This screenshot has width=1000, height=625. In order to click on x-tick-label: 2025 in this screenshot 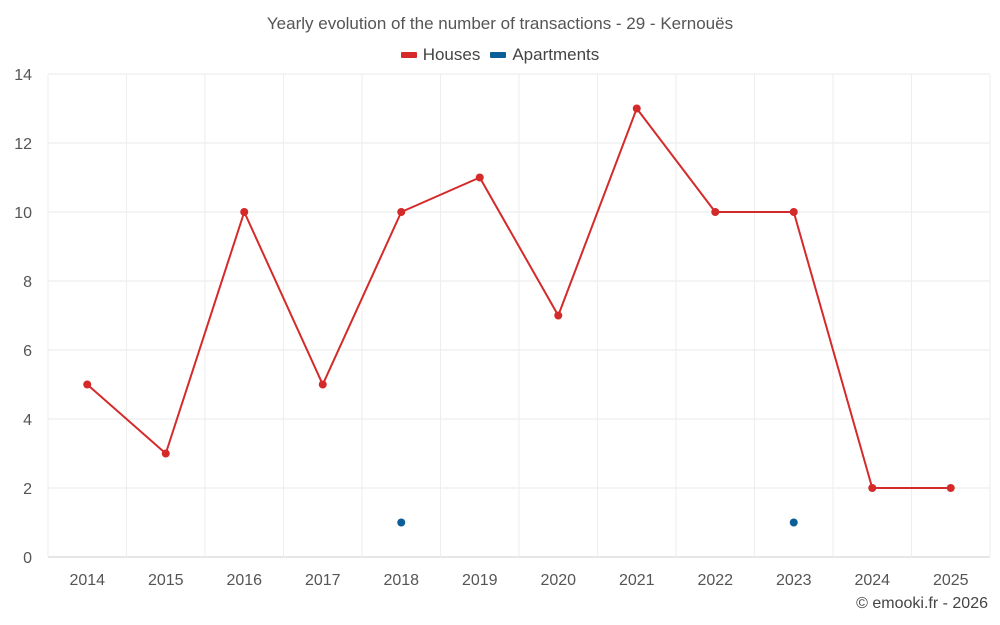, I will do `click(951, 580)`.